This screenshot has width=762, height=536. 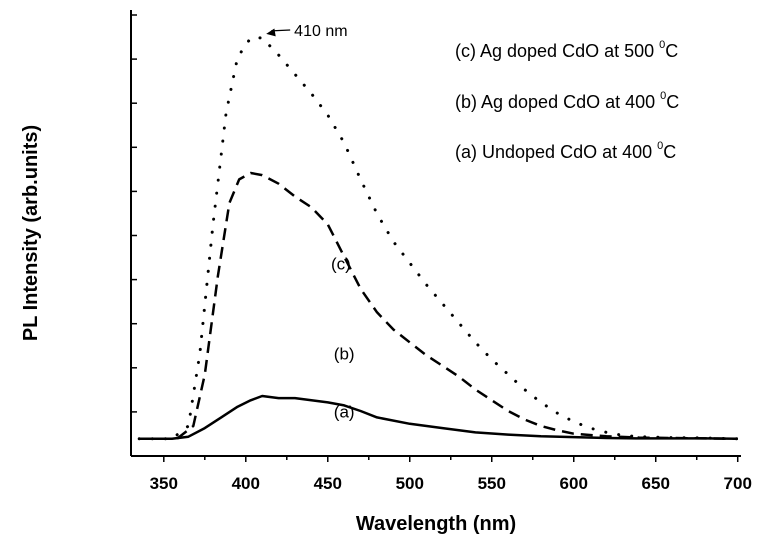 I want to click on legend-entry: (b) Ag doped CdO at 400 0C, so click(x=567, y=101).